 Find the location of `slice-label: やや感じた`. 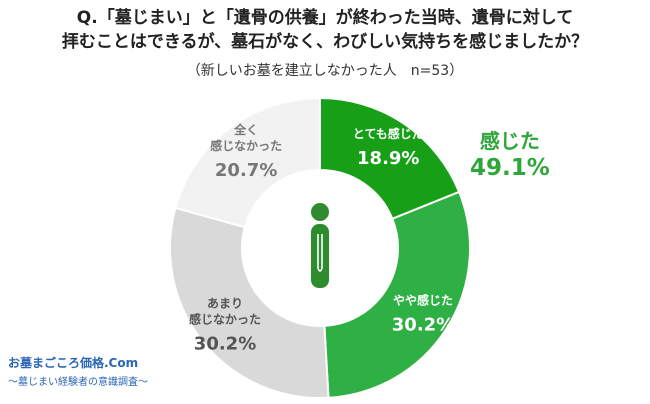

slice-label: やや感じた is located at coordinates (423, 299).